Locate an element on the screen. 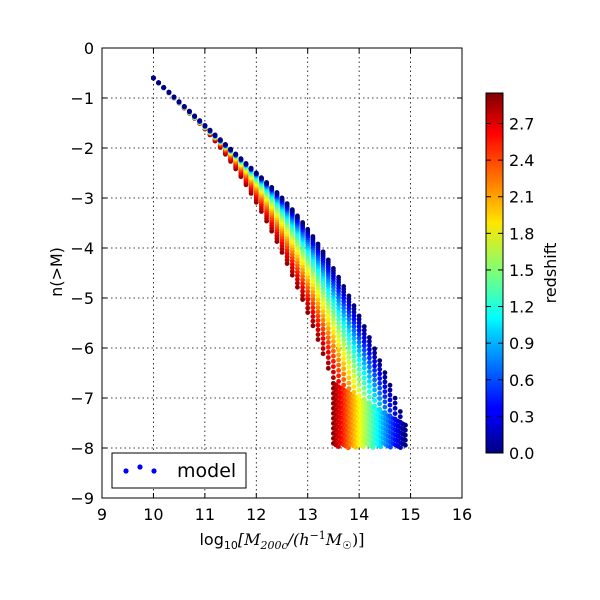 The width and height of the screenshot is (600, 600). y-tick-label: −7 is located at coordinates (82, 398).